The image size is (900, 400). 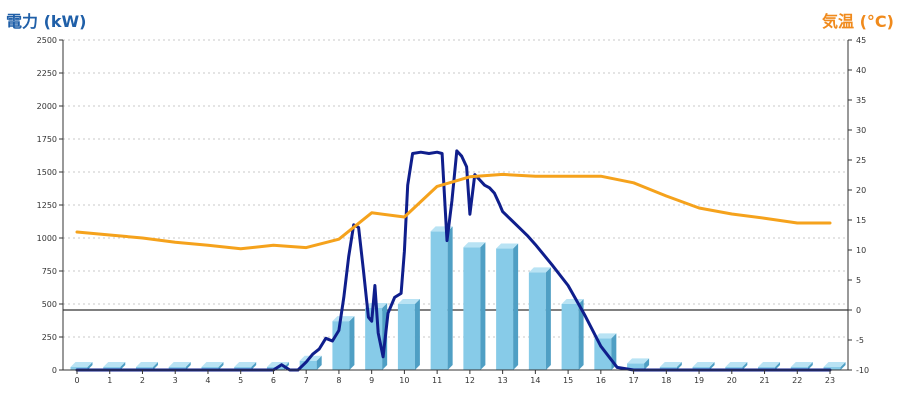 What do you see at coordinates (49, 304) in the screenshot?
I see `left-tick-label: 500` at bounding box center [49, 304].